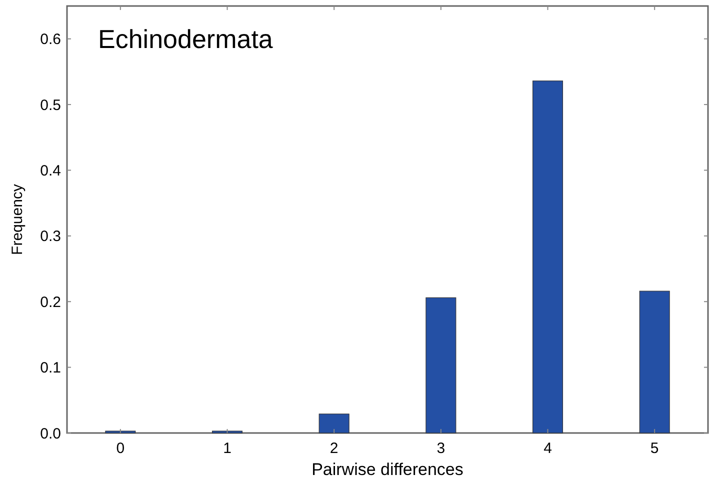 The width and height of the screenshot is (710, 487). Describe the element at coordinates (50, 237) in the screenshot. I see `y-tick-label: 0.3` at that location.